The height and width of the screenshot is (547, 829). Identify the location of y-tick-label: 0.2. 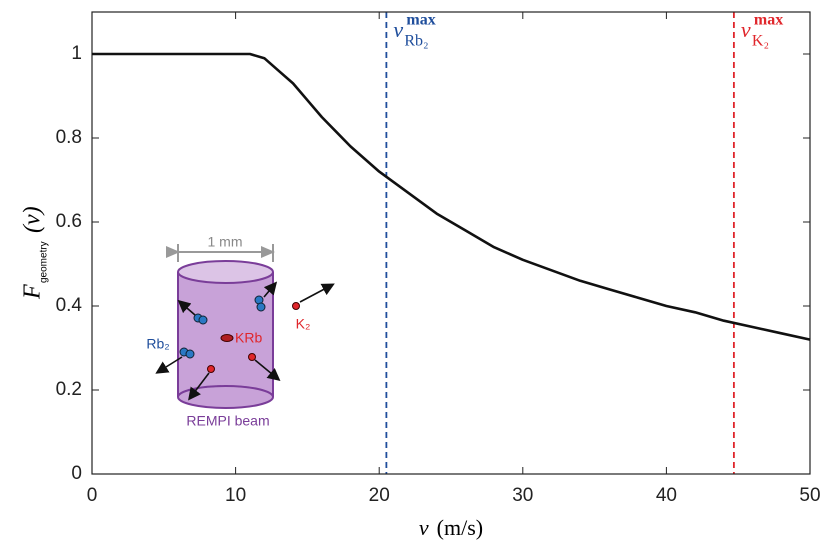
(69, 389).